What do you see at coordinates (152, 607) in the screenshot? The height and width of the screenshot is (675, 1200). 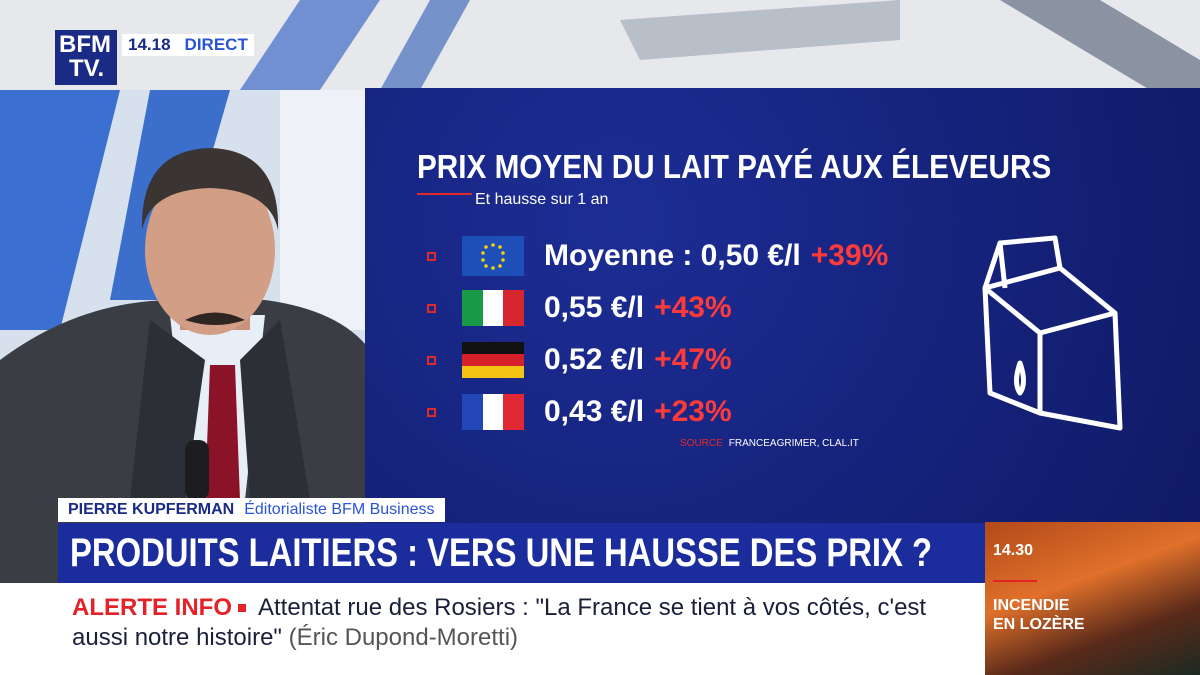 I see `ticker-label: ALERTE INFO` at bounding box center [152, 607].